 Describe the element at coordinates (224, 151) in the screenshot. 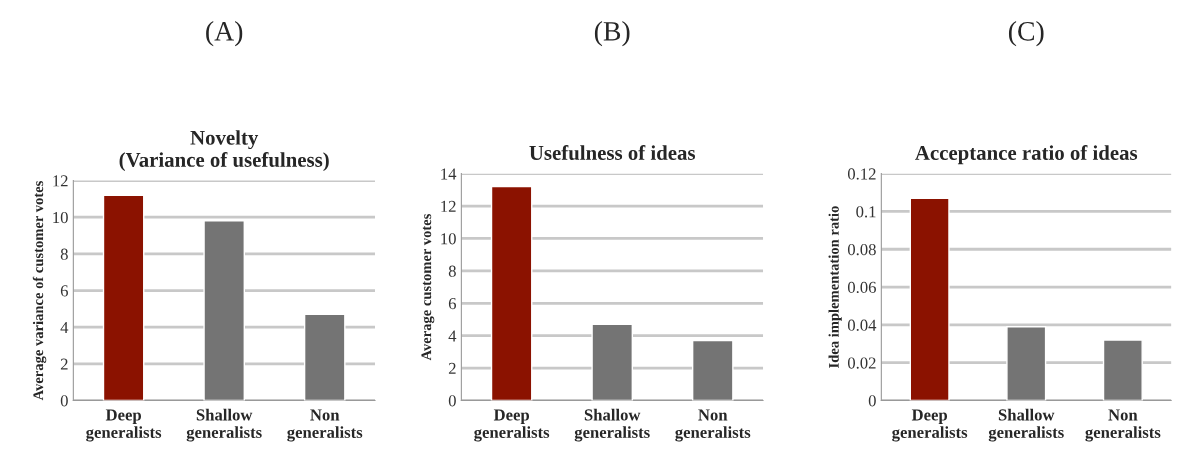

I see `chart-title: Novelty (Variance of usefulness)` at that location.